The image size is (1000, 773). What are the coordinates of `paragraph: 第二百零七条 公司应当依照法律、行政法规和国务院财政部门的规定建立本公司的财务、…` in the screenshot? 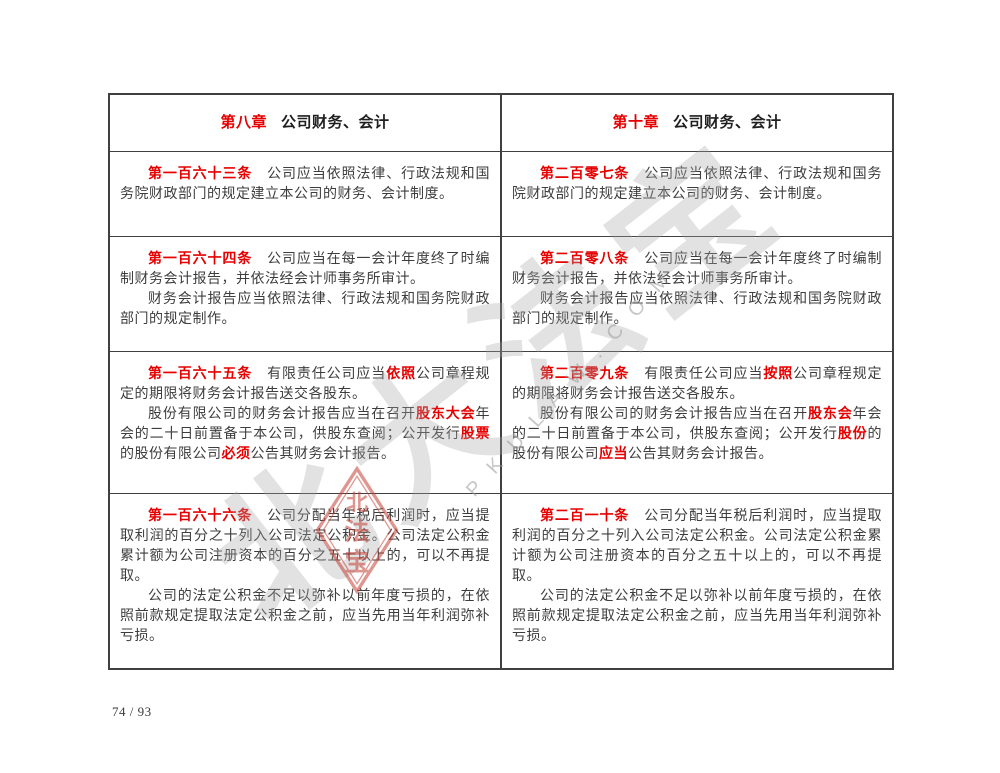 It's located at (697, 185).